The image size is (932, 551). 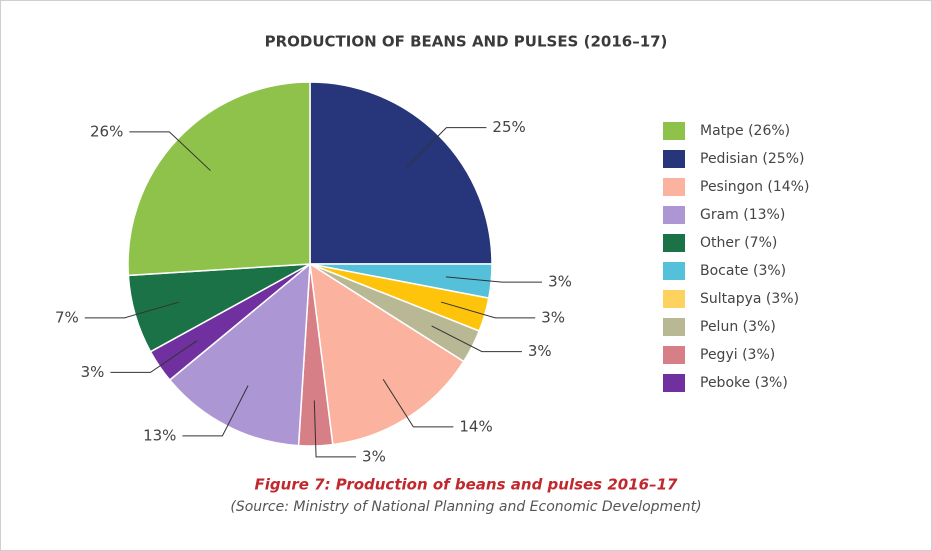 I want to click on legend-label: Pelun (3%), so click(x=738, y=327).